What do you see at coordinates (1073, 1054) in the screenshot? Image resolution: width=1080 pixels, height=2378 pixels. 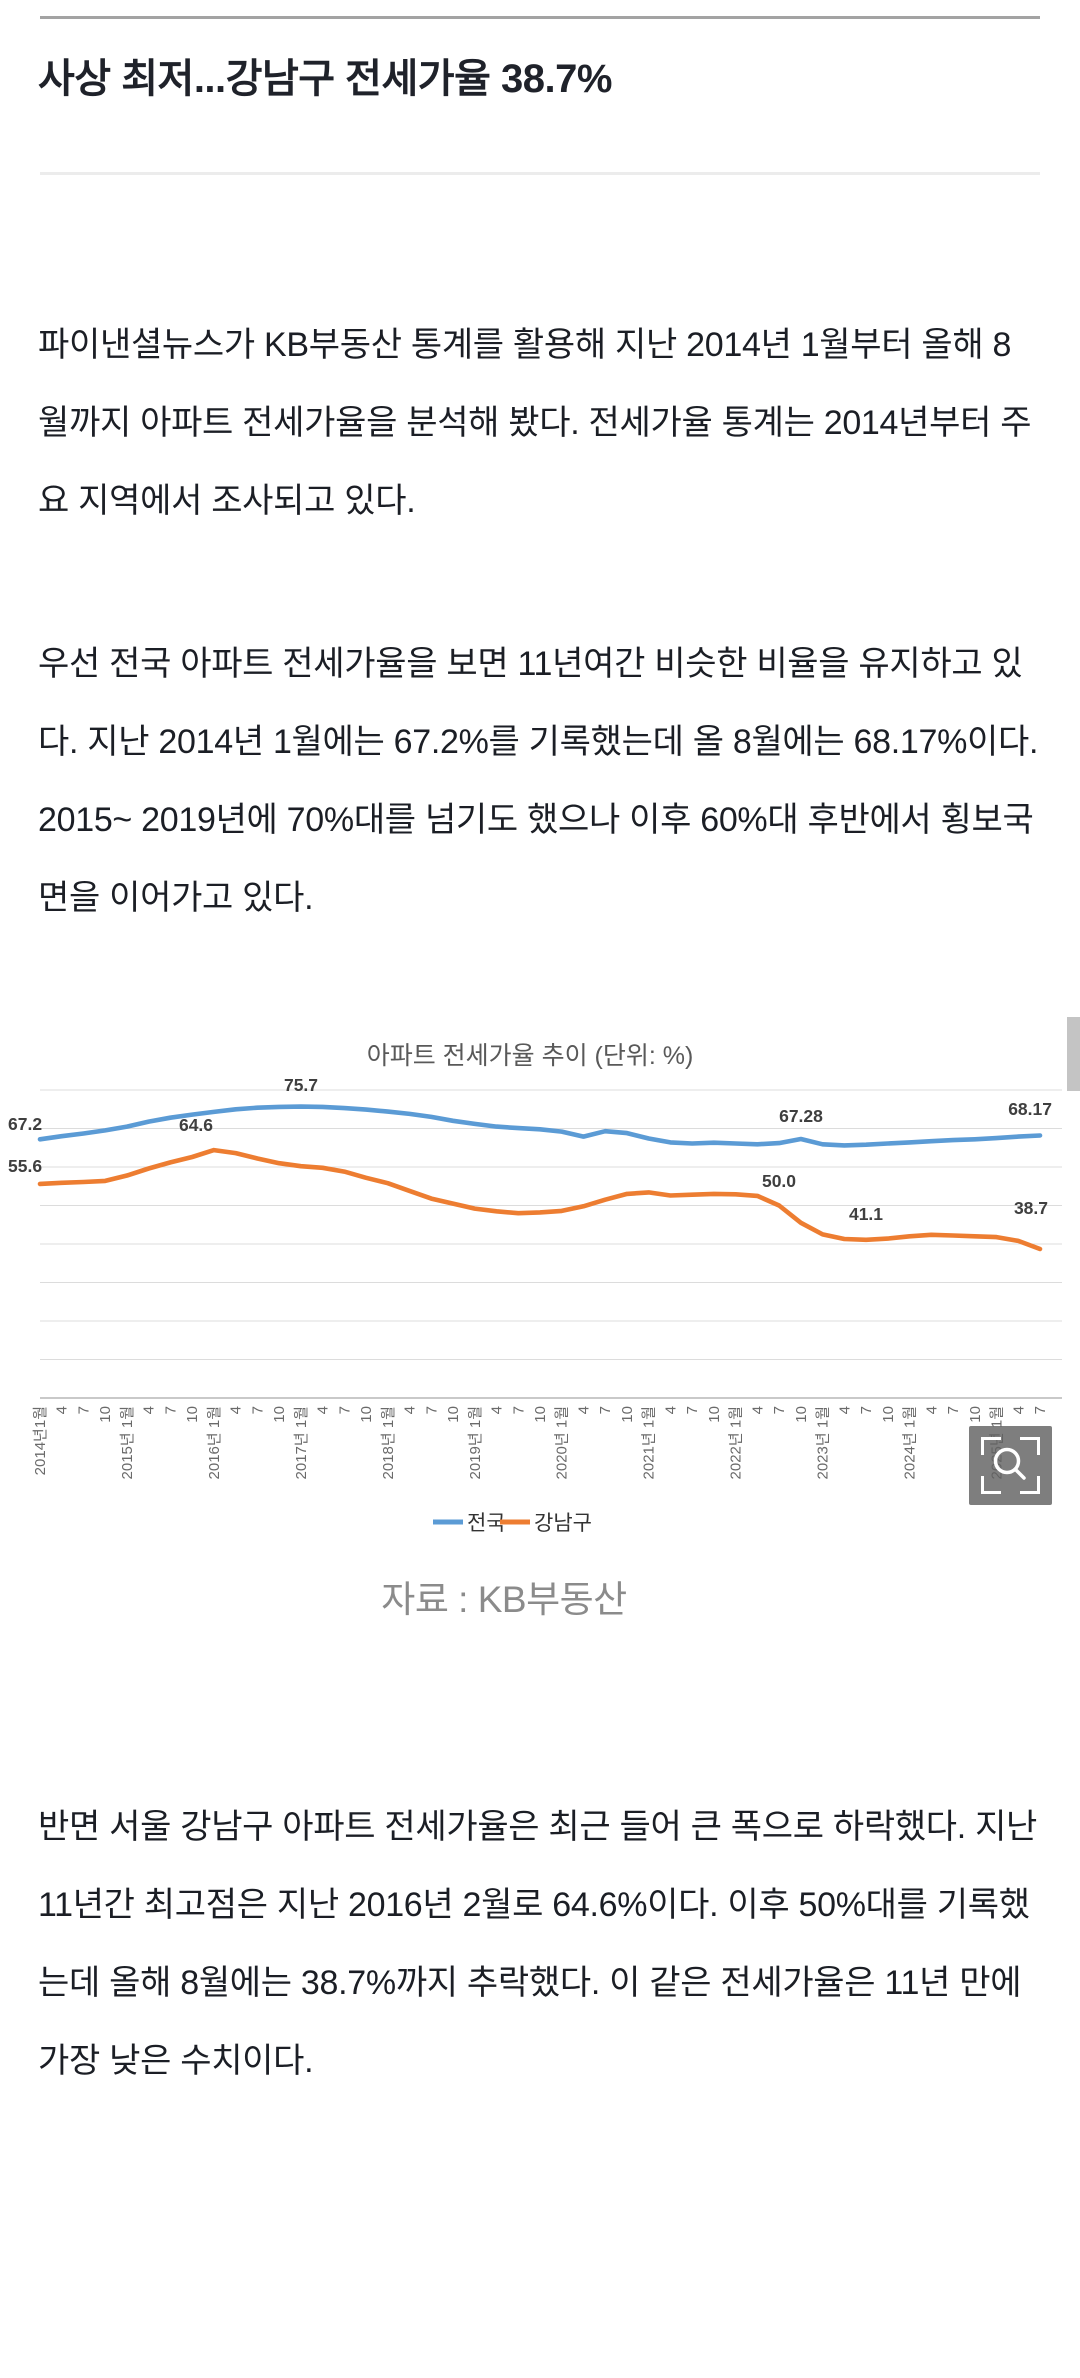 I see `chart-scrollbar-thumb` at bounding box center [1073, 1054].